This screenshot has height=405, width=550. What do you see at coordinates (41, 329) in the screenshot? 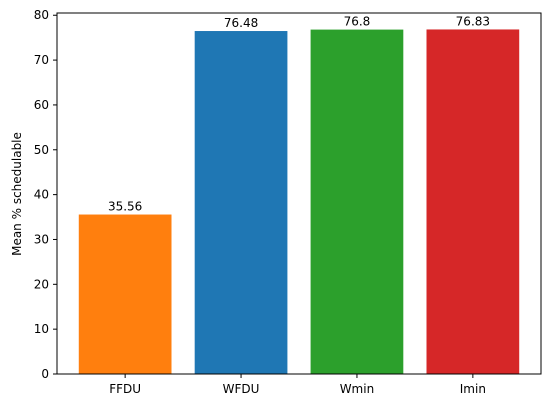
I see `y-tick-label: 10` at bounding box center [41, 329].